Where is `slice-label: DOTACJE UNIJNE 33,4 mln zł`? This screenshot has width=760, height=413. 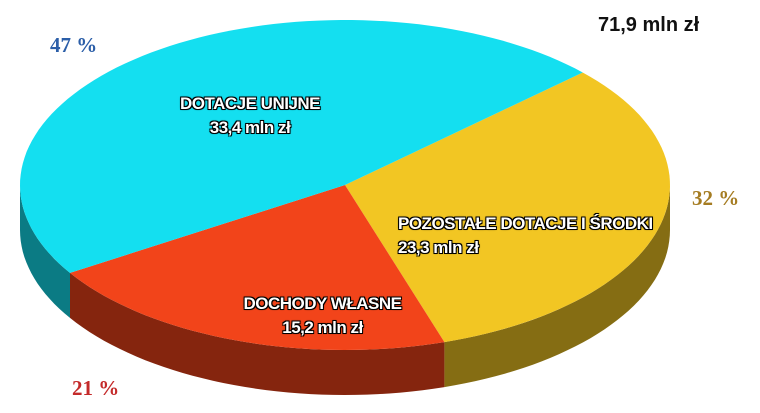
slice-label: DOTACJE UNIJNE 33,4 mln zł is located at coordinates (250, 116).